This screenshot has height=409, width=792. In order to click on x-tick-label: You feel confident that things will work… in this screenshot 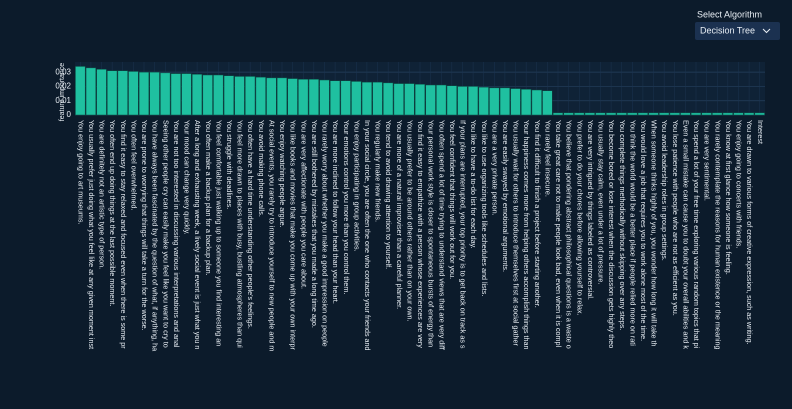, I will do `click(452, 199)`.